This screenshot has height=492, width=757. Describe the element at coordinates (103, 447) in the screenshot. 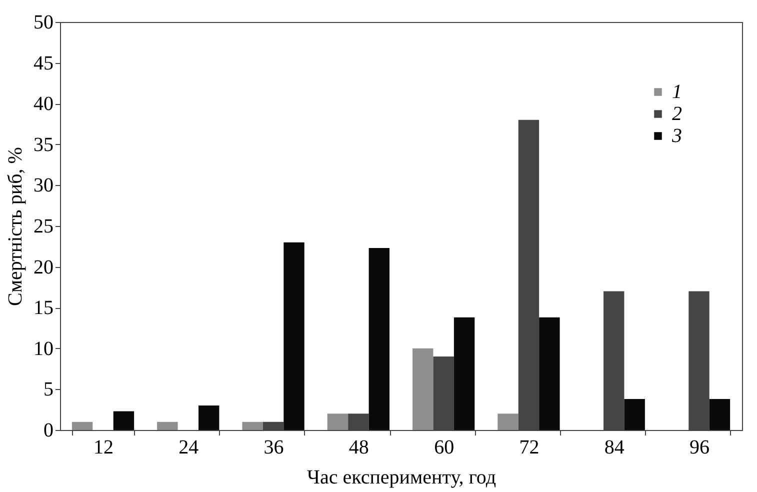

I see `x-tick-label: 12` at that location.